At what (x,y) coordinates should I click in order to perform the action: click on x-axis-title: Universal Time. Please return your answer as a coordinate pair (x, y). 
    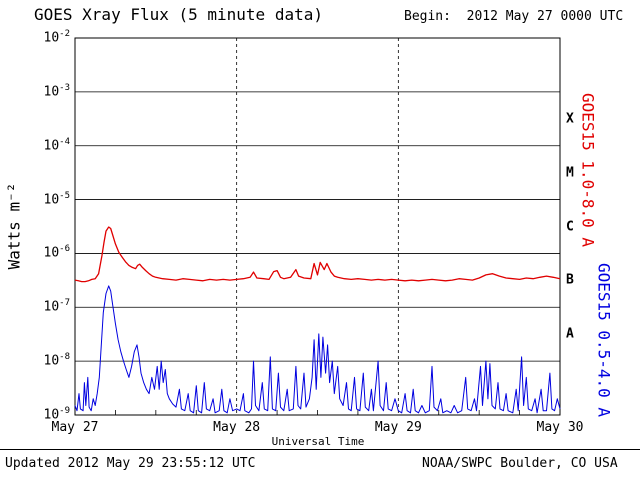
    Looking at the image, I should click on (318, 441).